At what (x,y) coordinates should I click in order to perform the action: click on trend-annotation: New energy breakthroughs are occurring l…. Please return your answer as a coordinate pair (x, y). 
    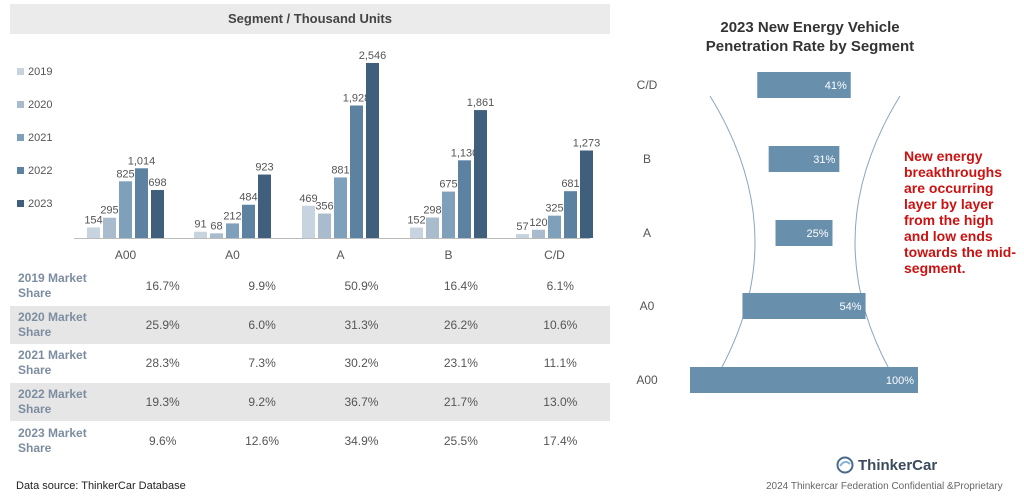
    Looking at the image, I should click on (960, 212).